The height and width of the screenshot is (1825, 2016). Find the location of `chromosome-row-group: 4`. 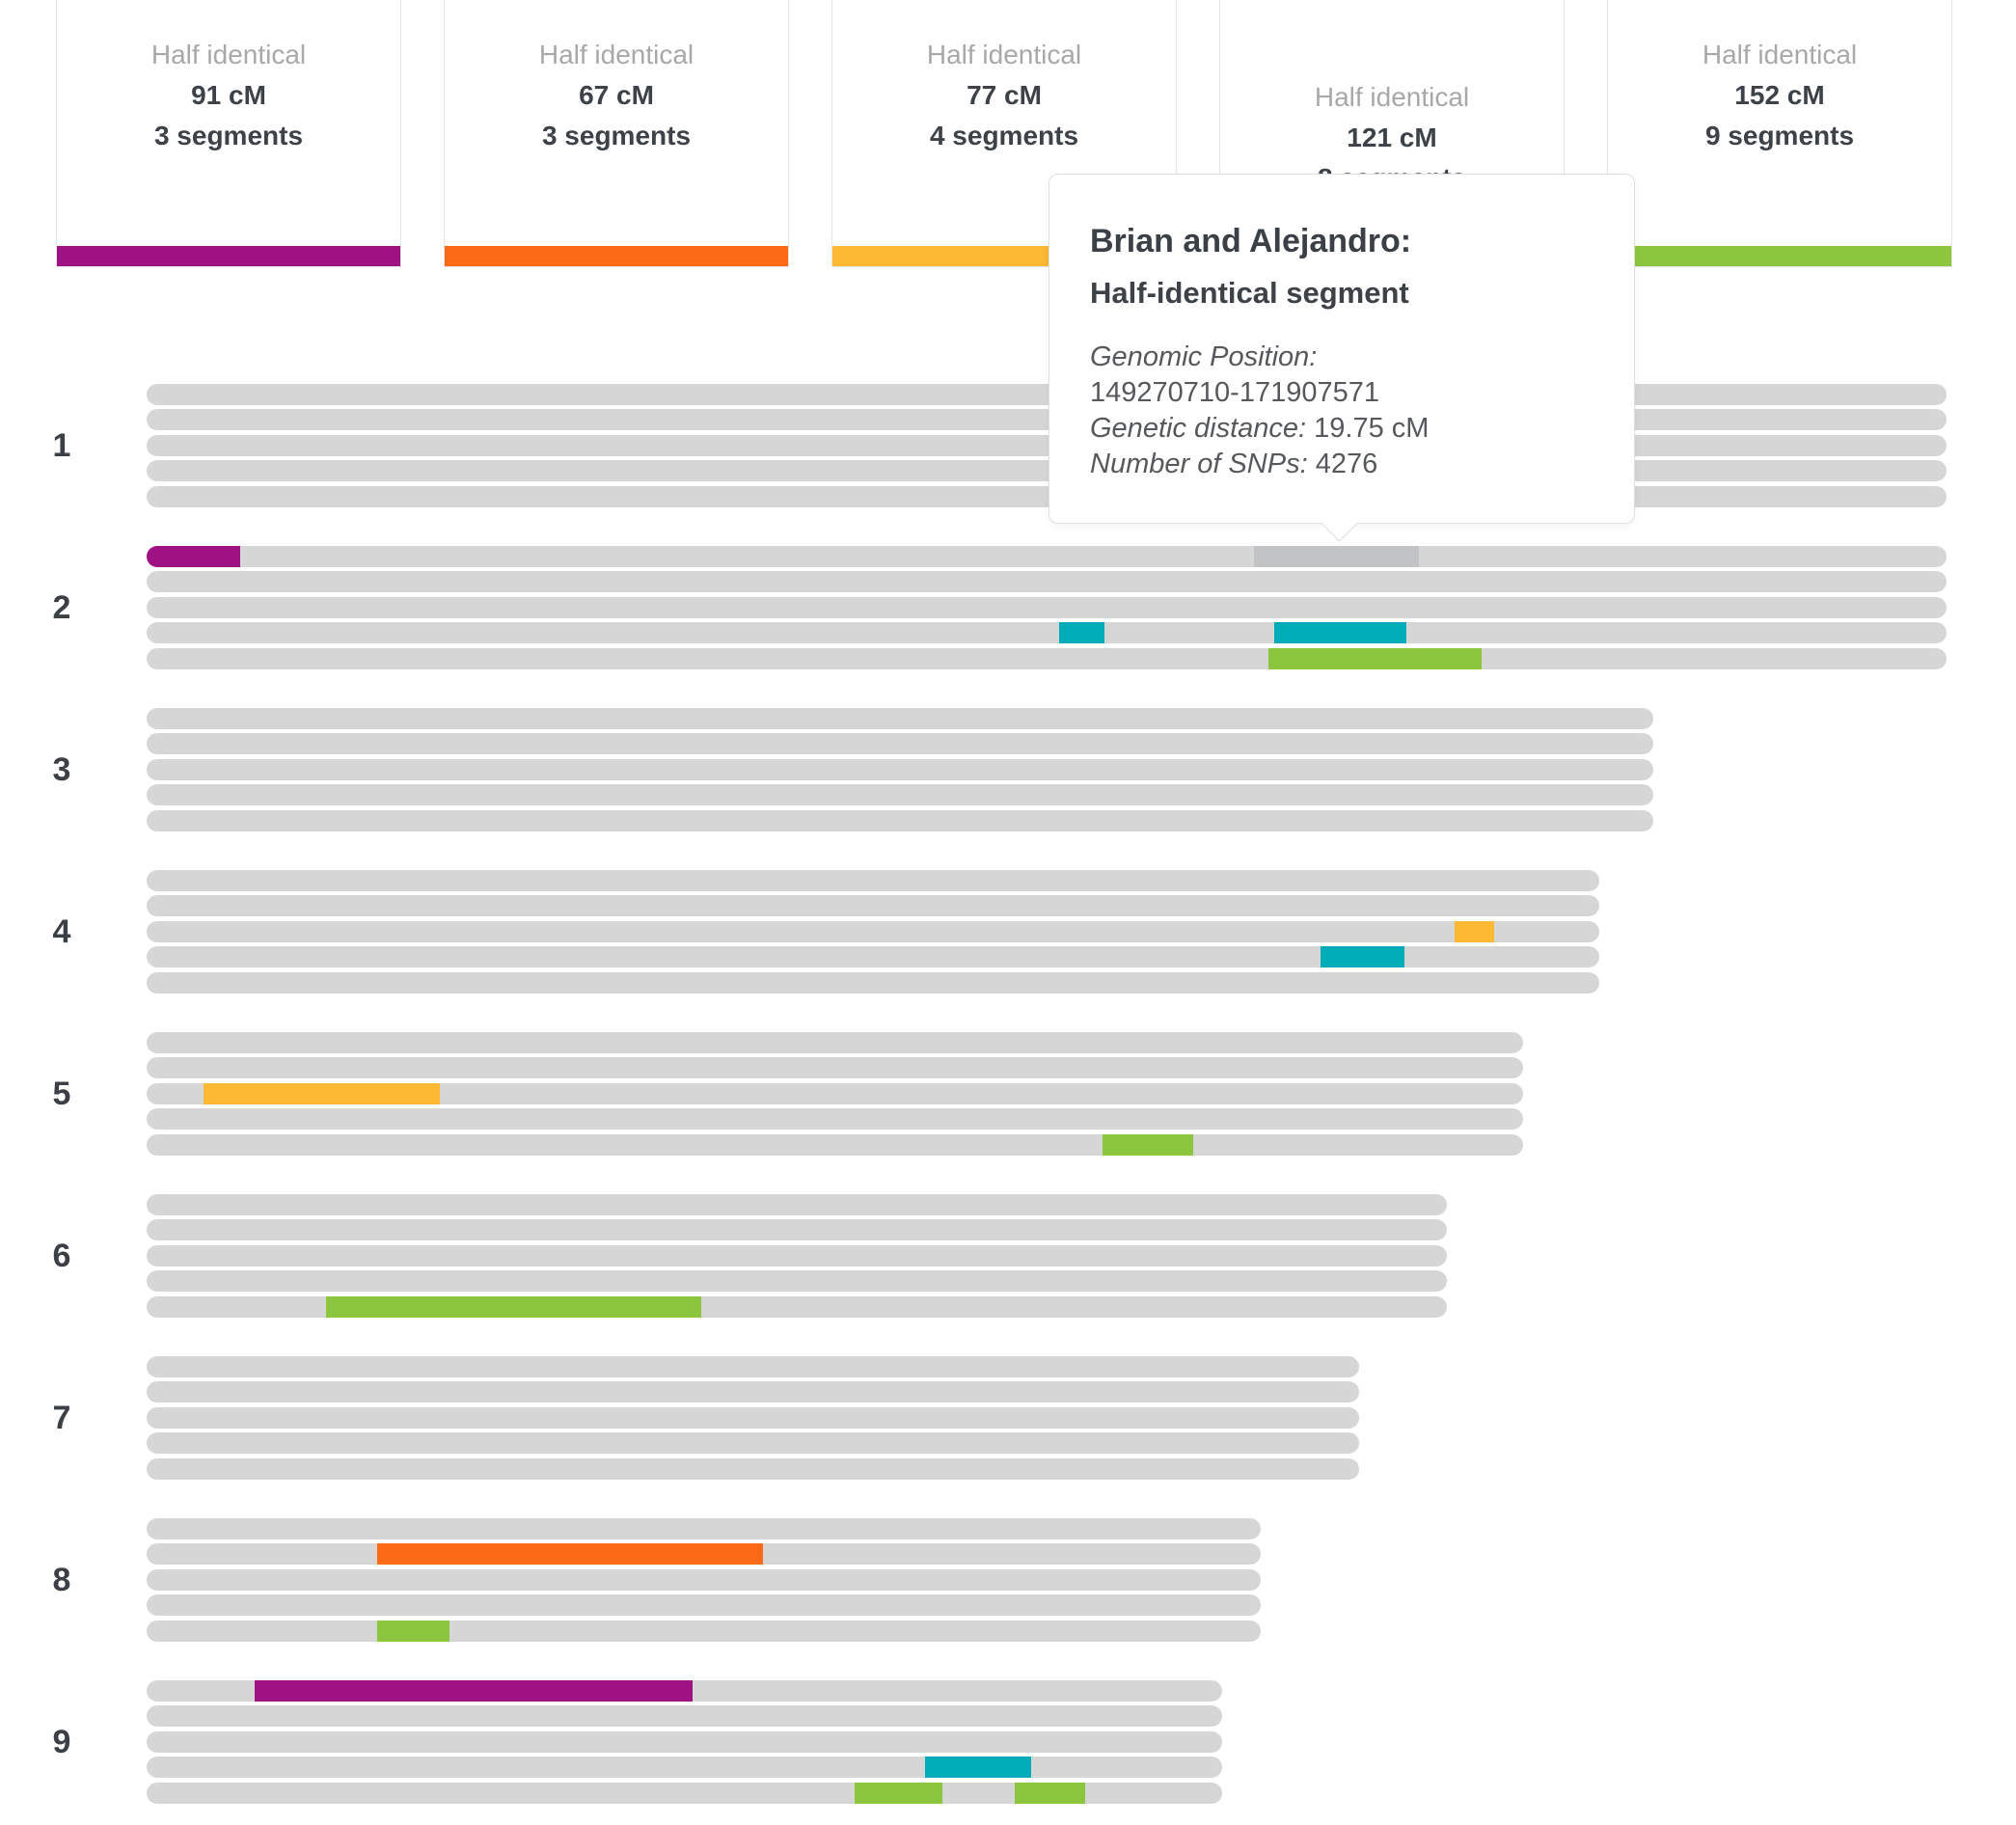

chromosome-row-group: 4 is located at coordinates (1008, 932).